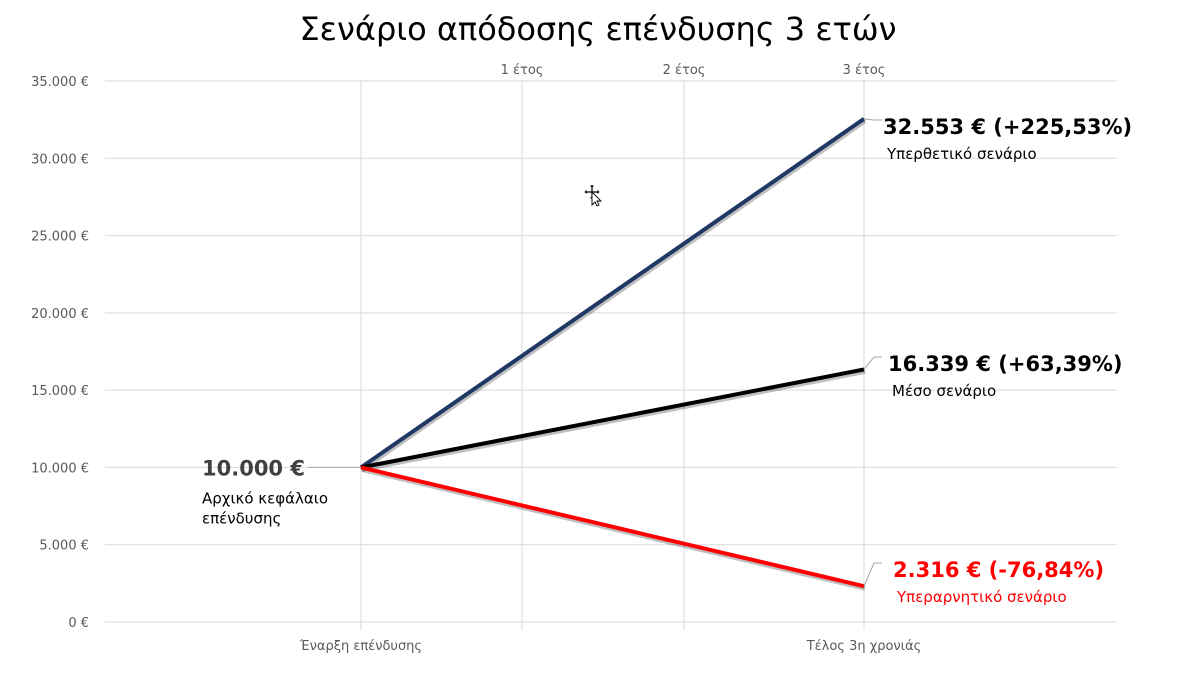  Describe the element at coordinates (864, 70) in the screenshot. I see `top-label: 3 έτος` at that location.